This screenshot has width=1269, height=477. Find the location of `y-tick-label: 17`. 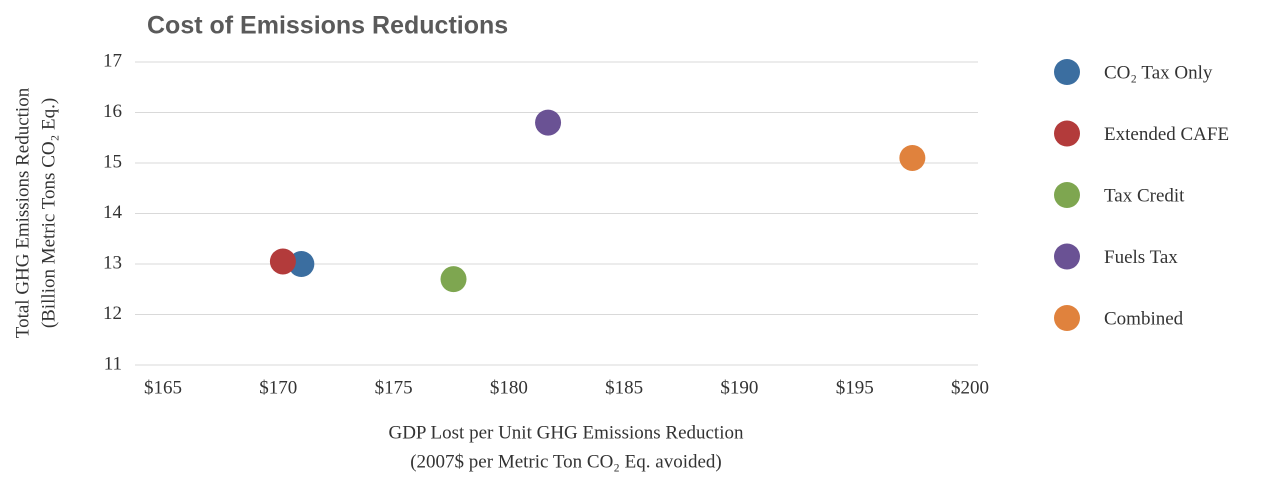

y-tick-label: 17 is located at coordinates (112, 60).